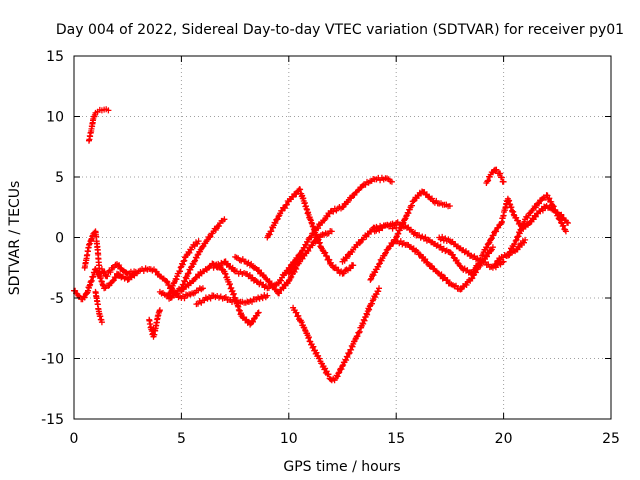 The height and width of the screenshot is (480, 640). I want to click on y-tick-label: 0, so click(59, 239).